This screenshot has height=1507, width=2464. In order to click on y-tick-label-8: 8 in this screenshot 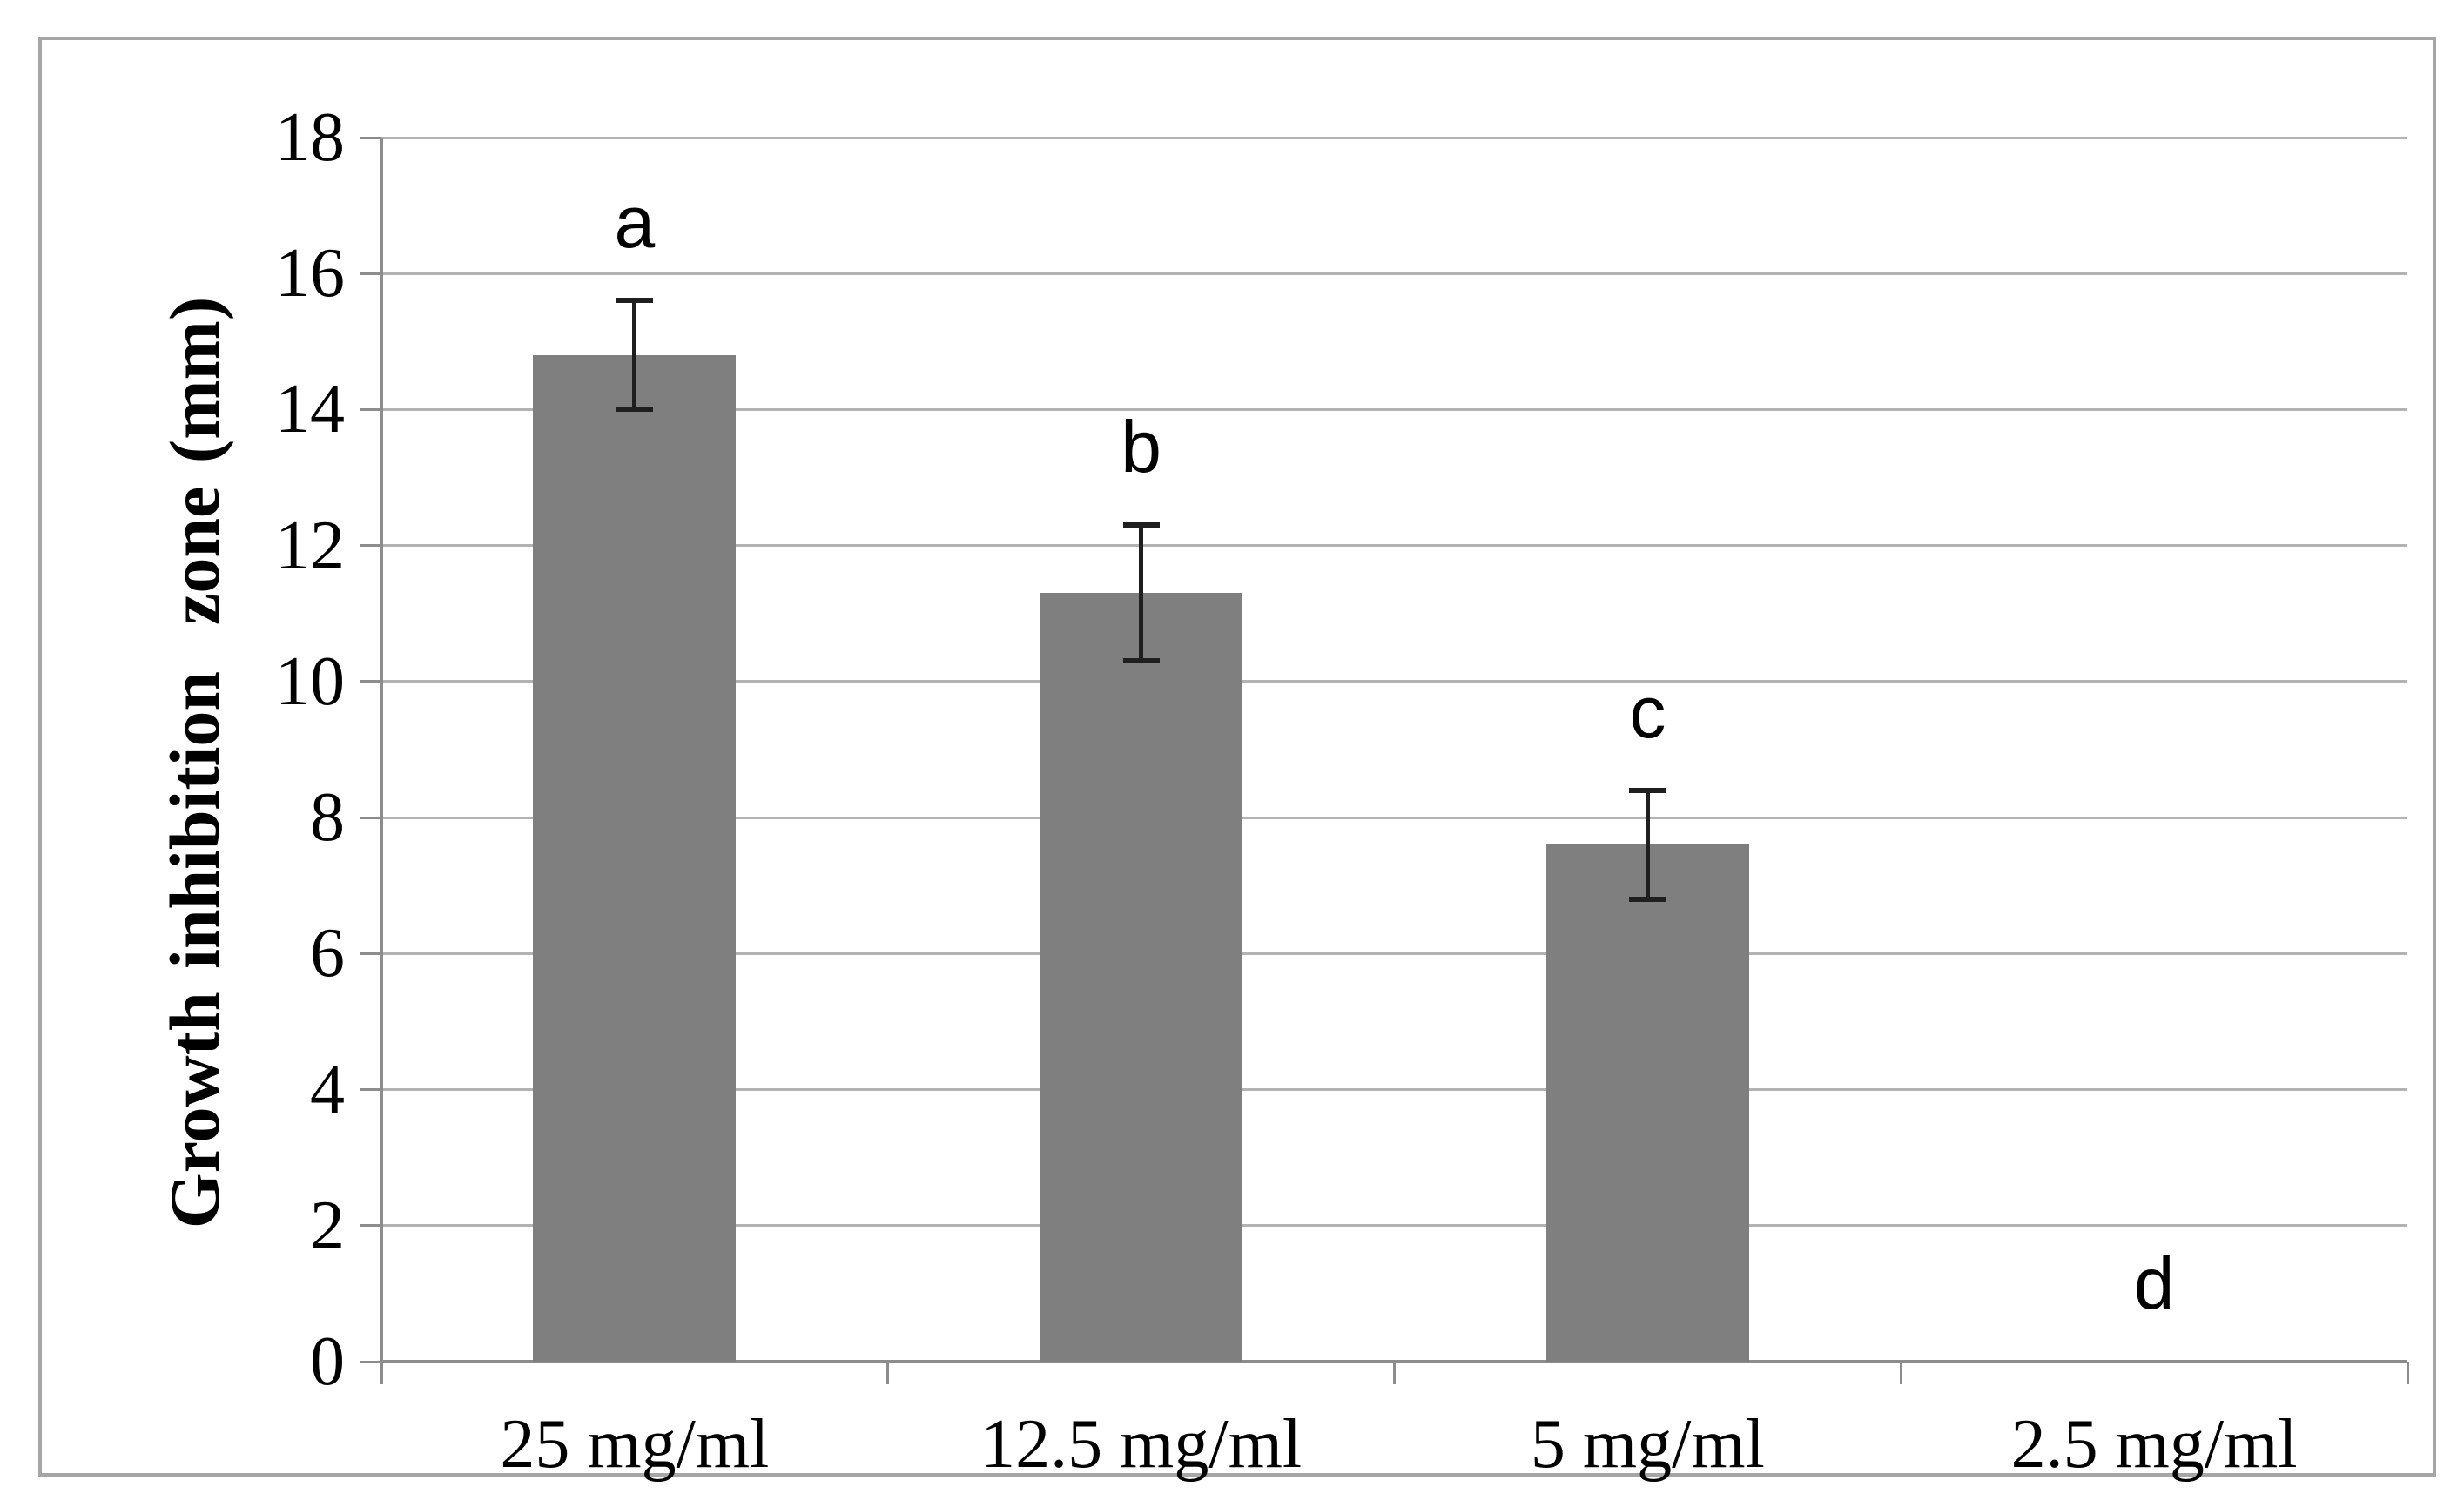, I will do `click(327, 818)`.